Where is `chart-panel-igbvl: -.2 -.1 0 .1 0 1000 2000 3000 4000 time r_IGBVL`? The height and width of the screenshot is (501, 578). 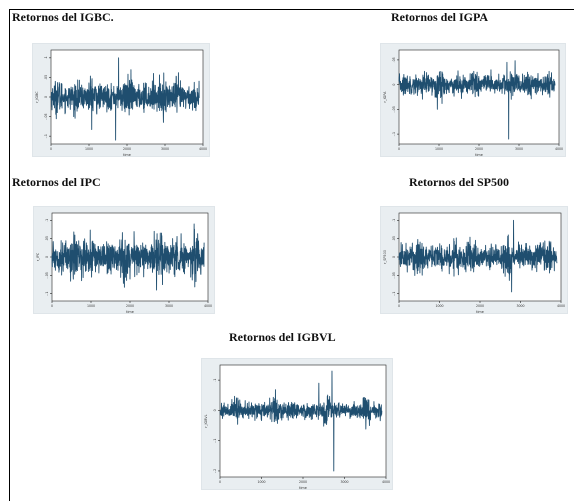 chart-panel-igbvl: -.2 -.1 0 .1 0 1000 2000 3000 4000 time r_IGBVL is located at coordinates (297, 424).